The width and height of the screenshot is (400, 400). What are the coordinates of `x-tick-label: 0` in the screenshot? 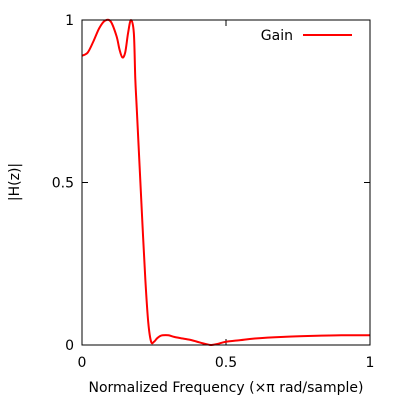 It's located at (82, 363).